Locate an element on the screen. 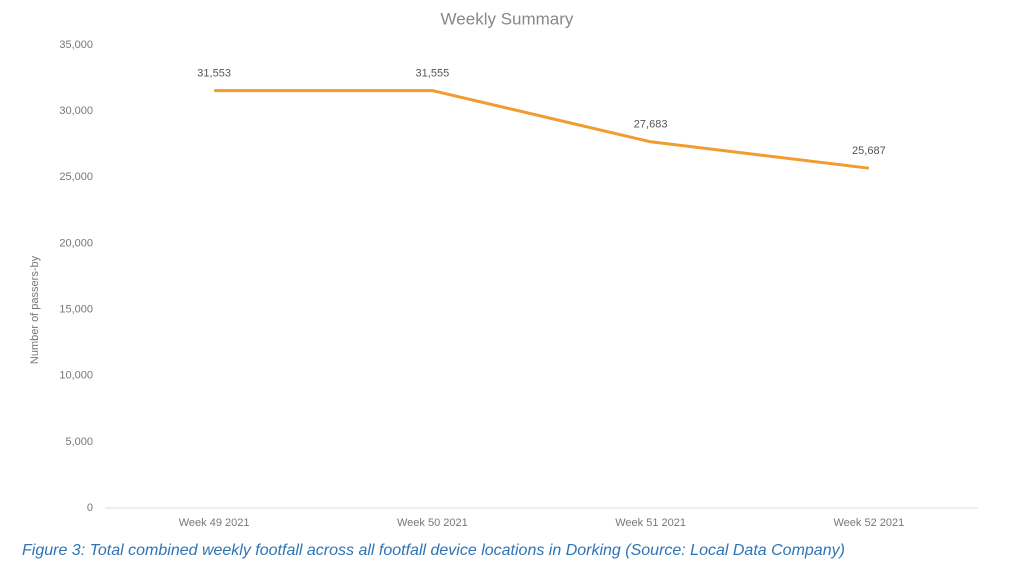 The height and width of the screenshot is (583, 1024). y-tick-label: 25,000 is located at coordinates (76, 177).